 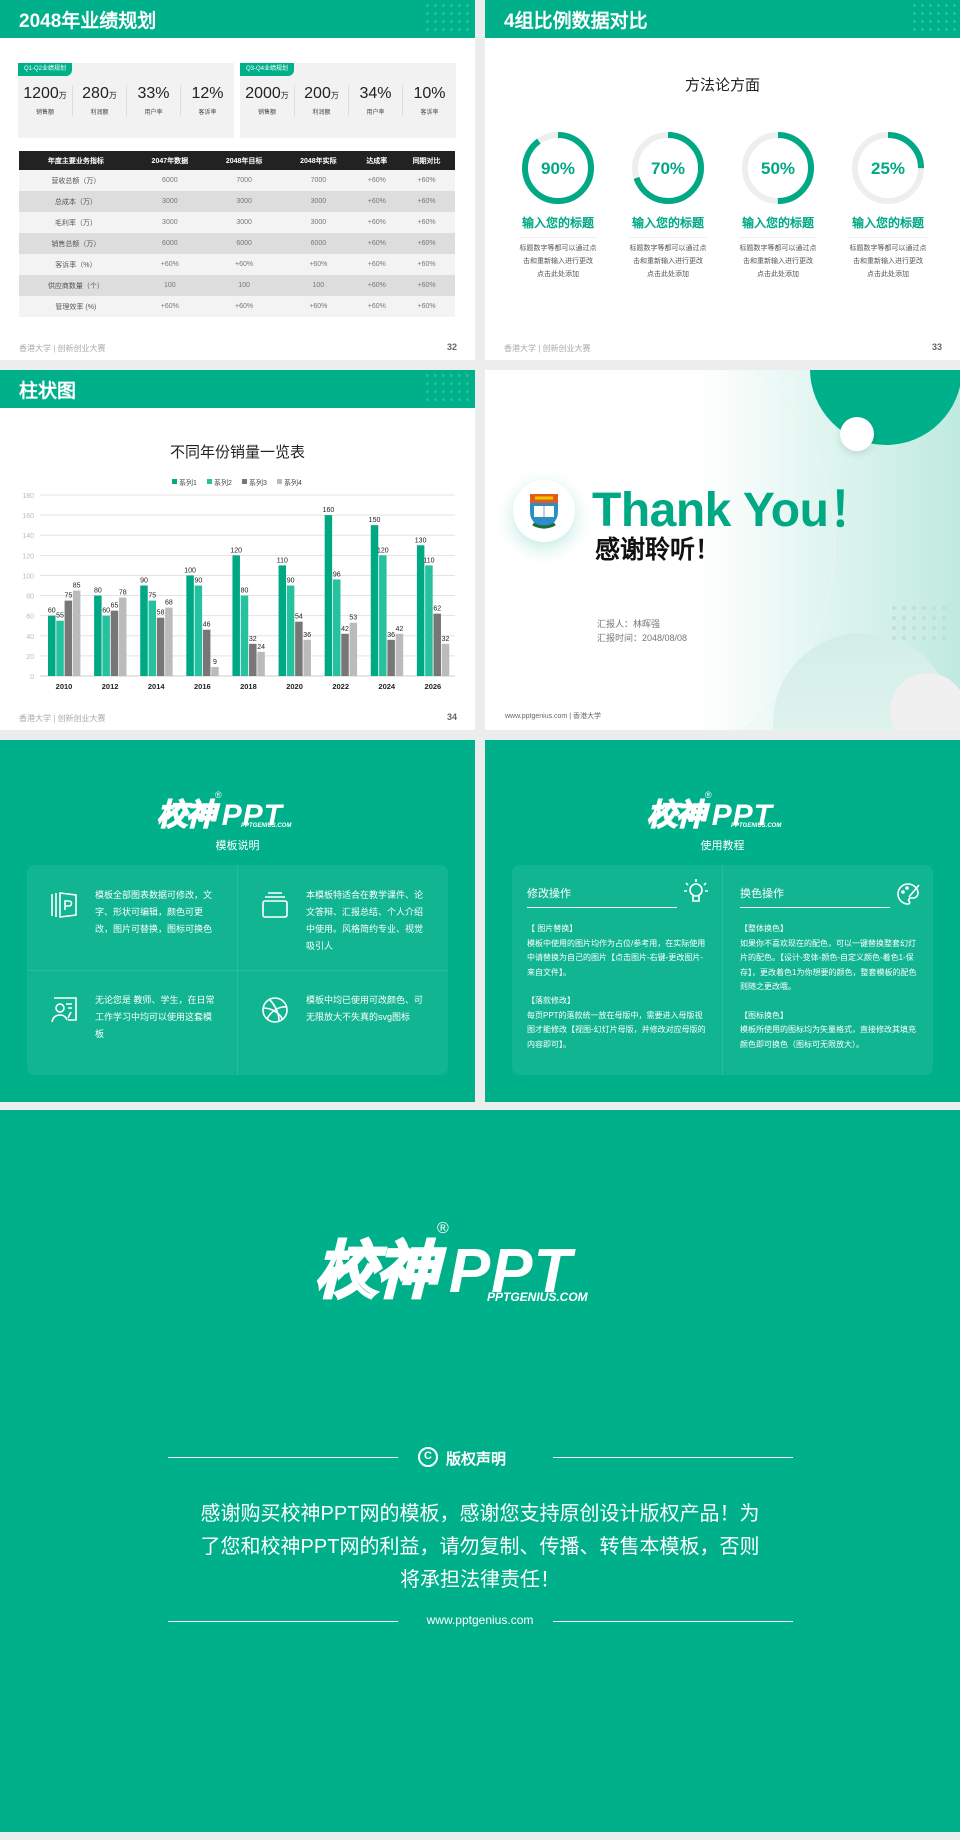 I want to click on data-label: 54, so click(x=299, y=617).